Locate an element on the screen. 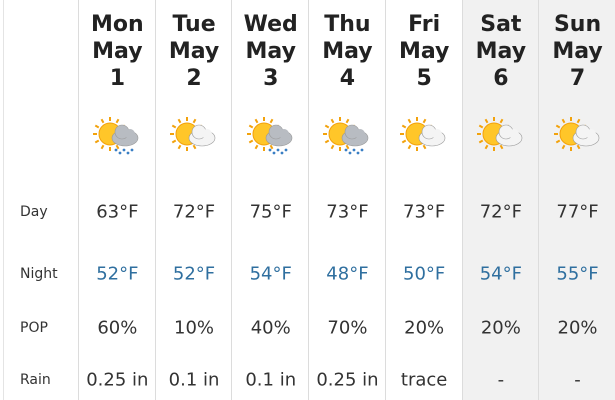 Image resolution: width=615 pixels, height=400 pixels. column-header: Mon is located at coordinates (117, 24).